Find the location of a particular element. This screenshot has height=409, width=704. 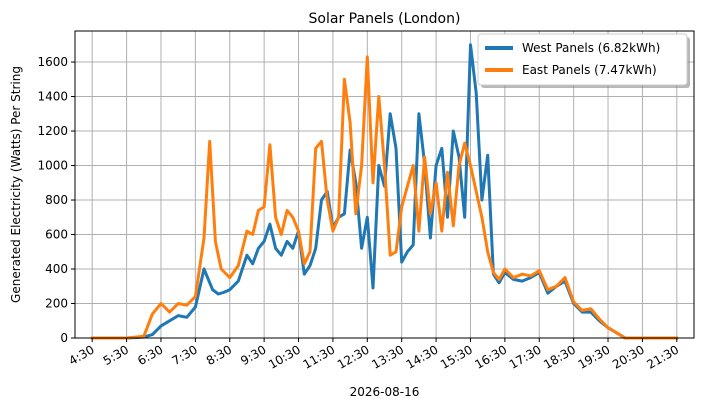

y-tick-label: 1600 is located at coordinates (52, 62).